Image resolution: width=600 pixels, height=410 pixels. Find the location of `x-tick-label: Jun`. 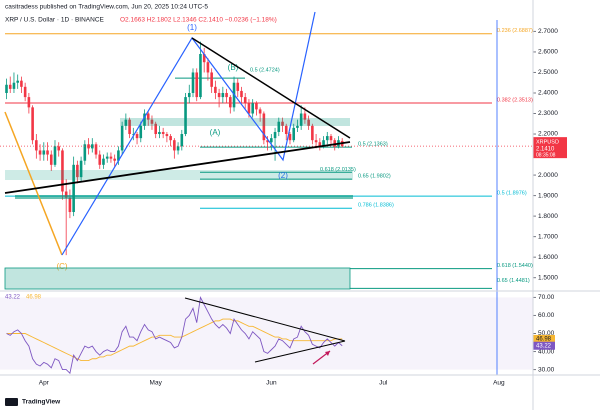

x-tick-label: Jun is located at coordinates (271, 383).